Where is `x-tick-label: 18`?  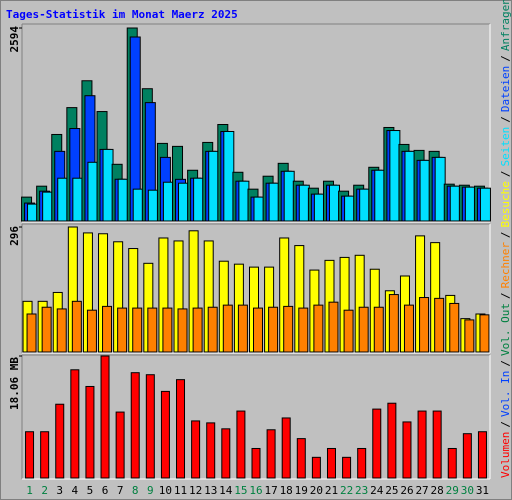 x-tick-label: 18 is located at coordinates (286, 490).